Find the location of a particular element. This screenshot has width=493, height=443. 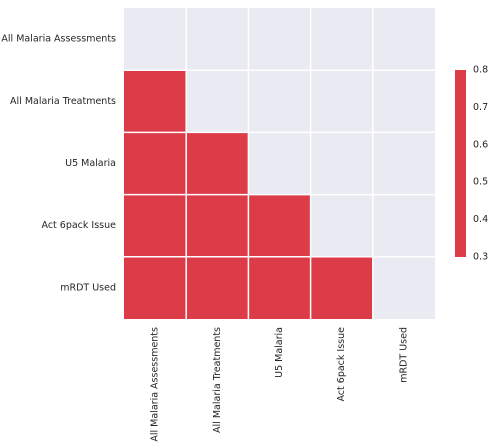

colorbar-tick-label: 0.7 is located at coordinates (480, 107).